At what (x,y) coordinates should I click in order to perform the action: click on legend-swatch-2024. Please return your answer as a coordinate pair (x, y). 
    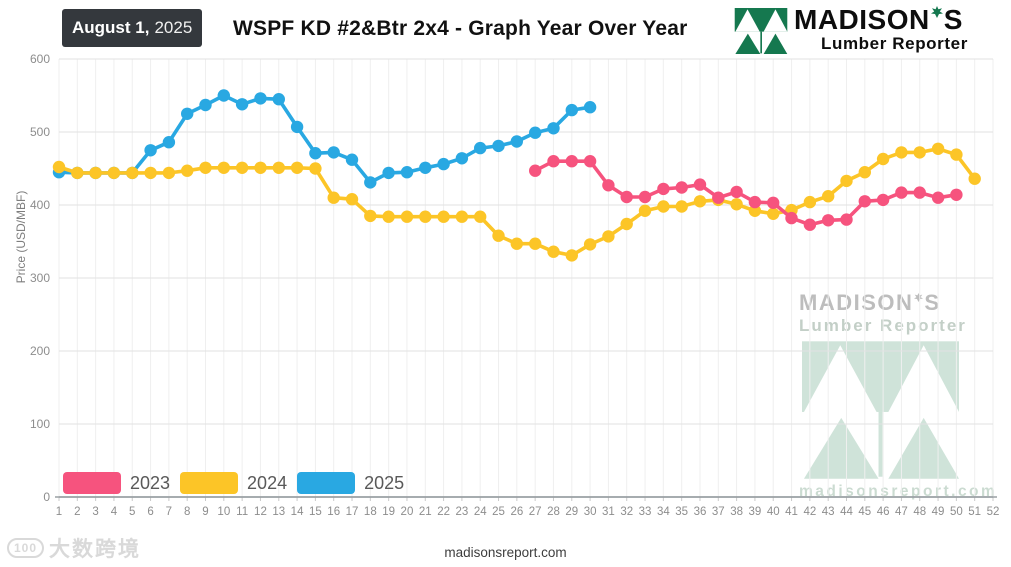
    Looking at the image, I should click on (209, 483).